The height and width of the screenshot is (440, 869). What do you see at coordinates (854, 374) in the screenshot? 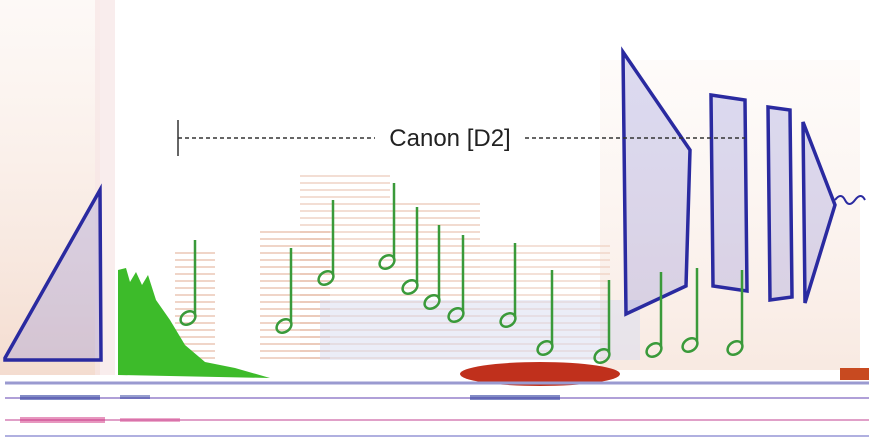
I see `red-marker` at bounding box center [854, 374].